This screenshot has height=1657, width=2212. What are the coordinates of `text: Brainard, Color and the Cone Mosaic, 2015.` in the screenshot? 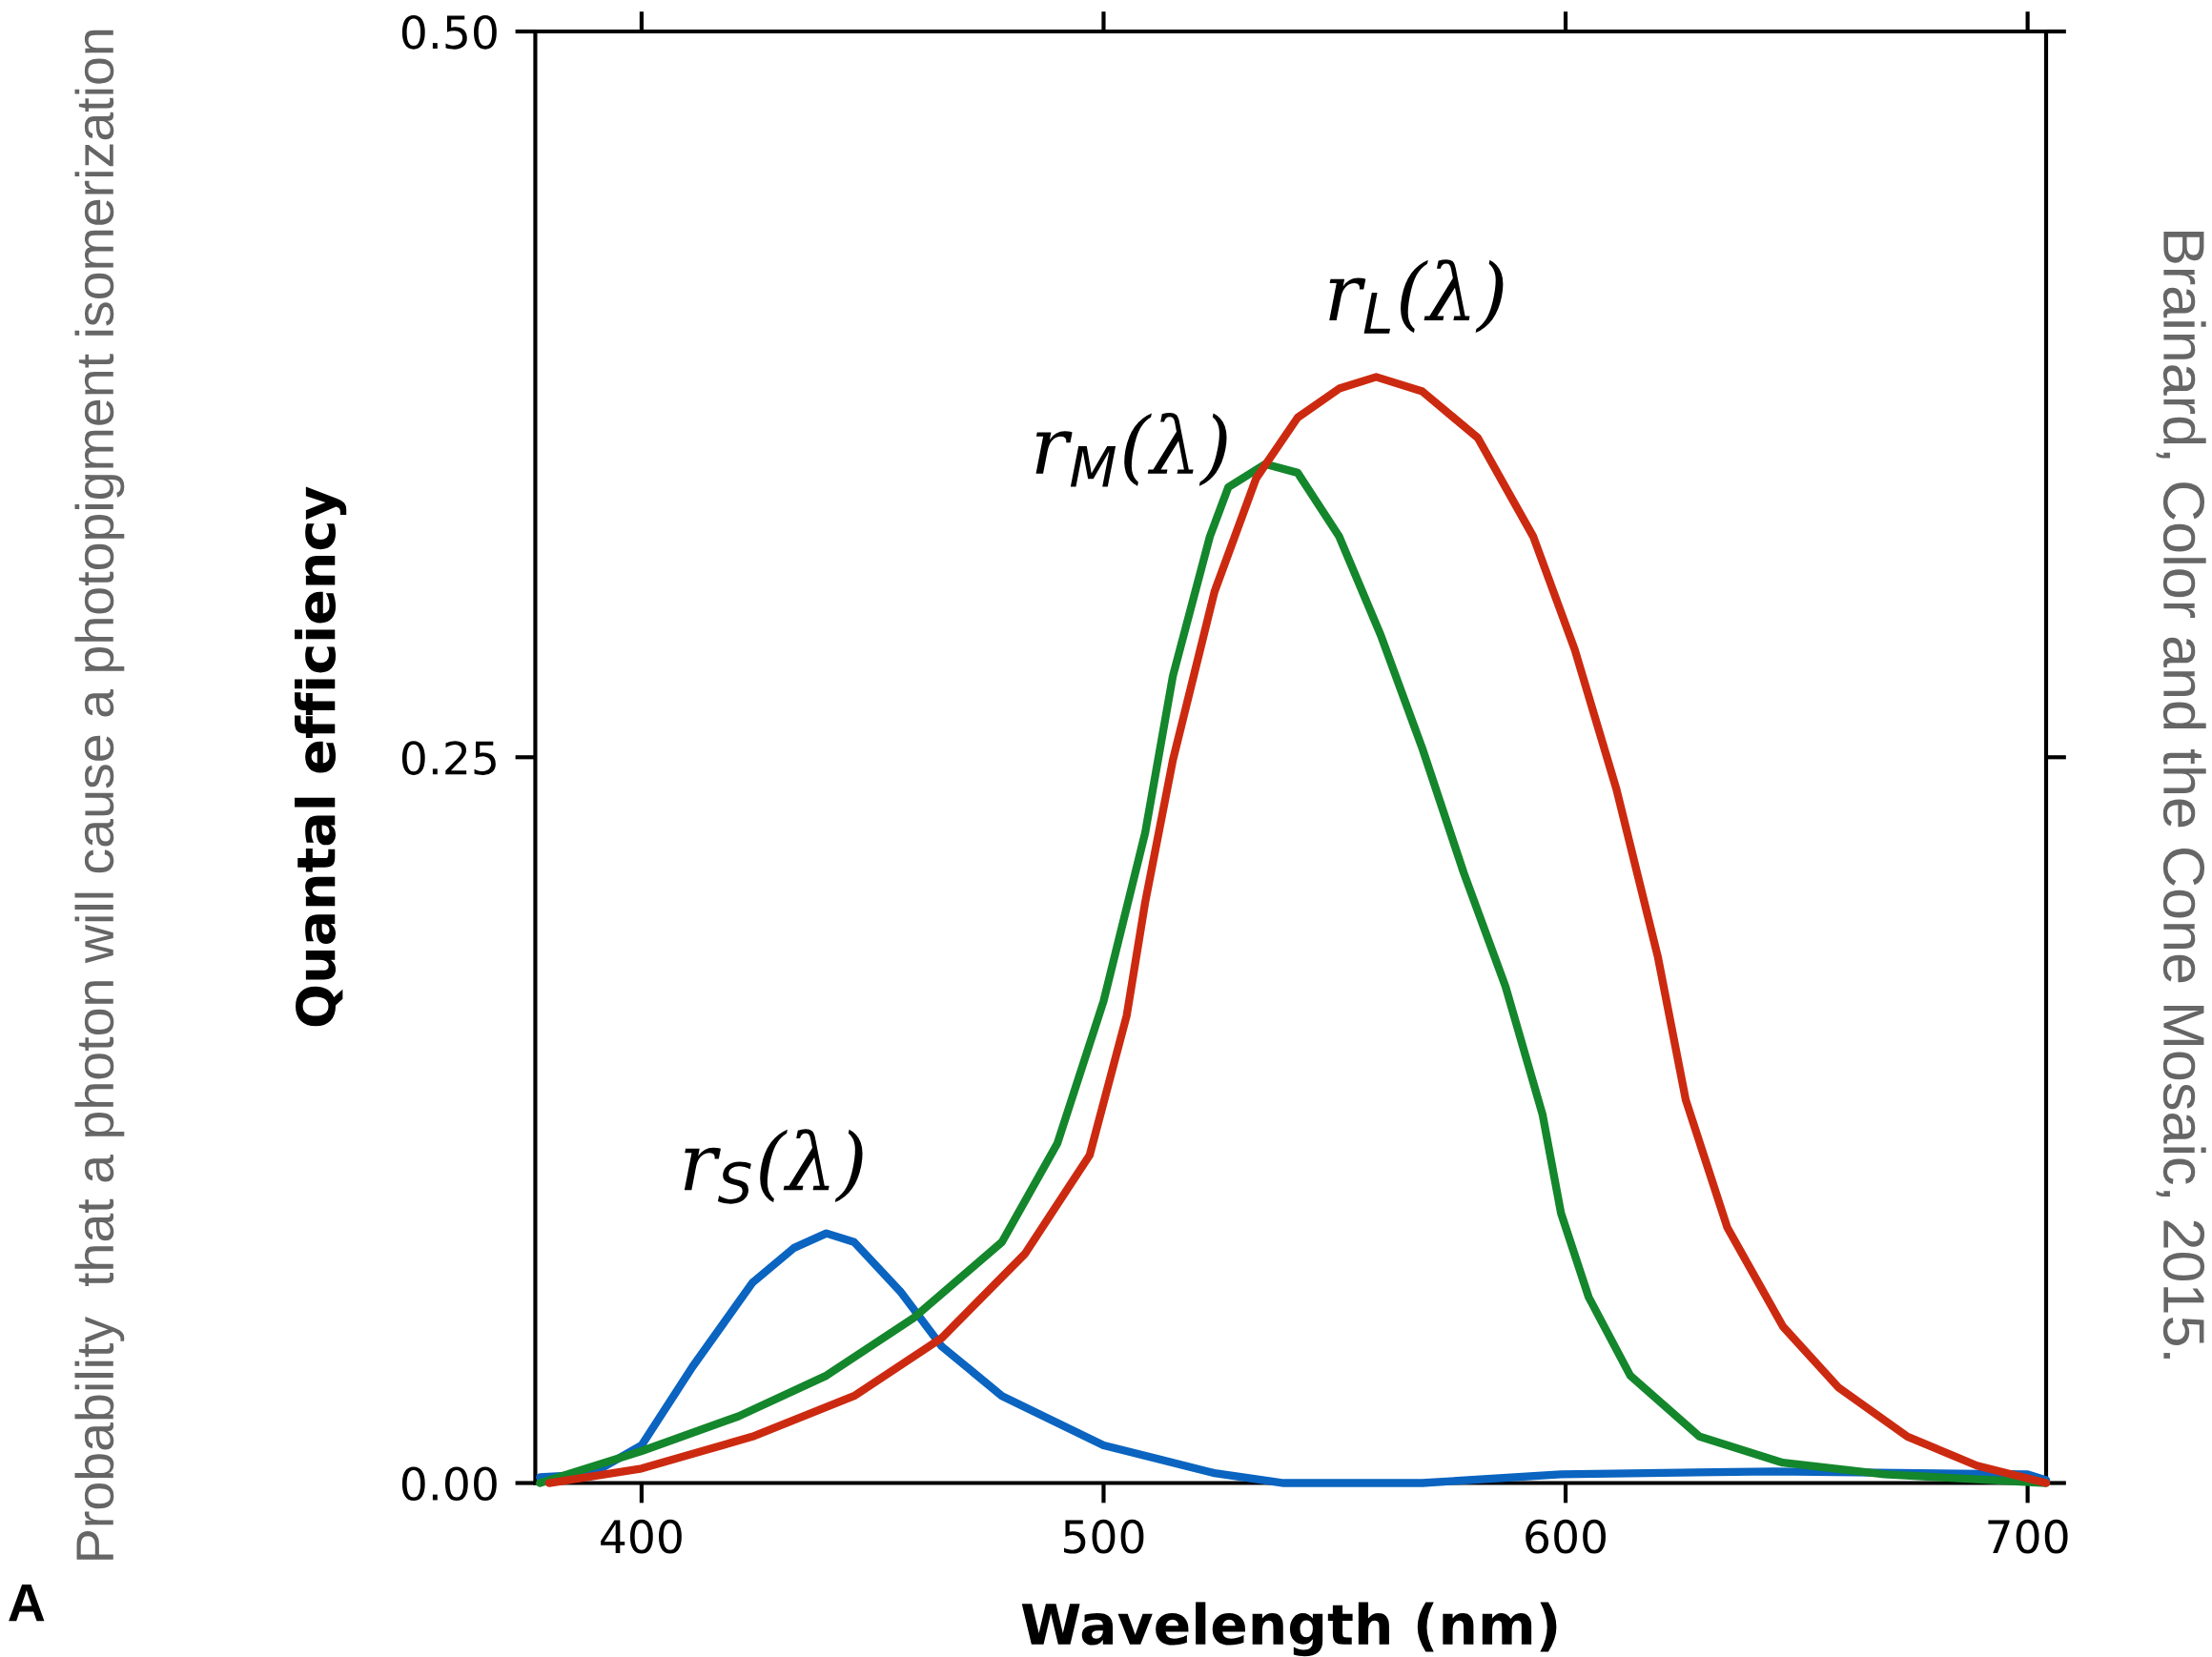 It's located at (2181, 795).